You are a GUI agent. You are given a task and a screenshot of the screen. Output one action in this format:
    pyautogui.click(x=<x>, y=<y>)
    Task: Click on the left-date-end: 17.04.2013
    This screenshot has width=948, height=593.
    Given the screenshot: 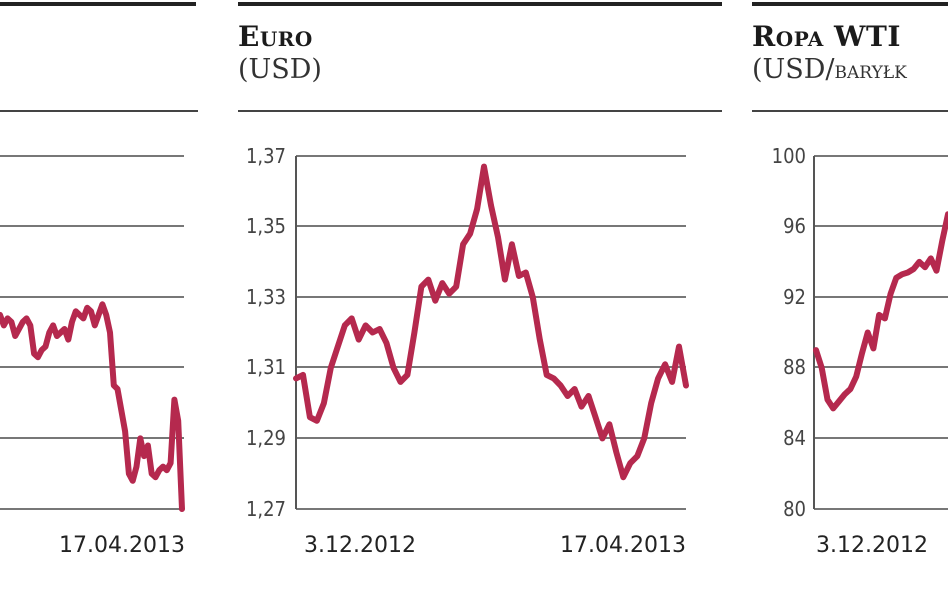 What is the action you would take?
    pyautogui.click(x=122, y=545)
    